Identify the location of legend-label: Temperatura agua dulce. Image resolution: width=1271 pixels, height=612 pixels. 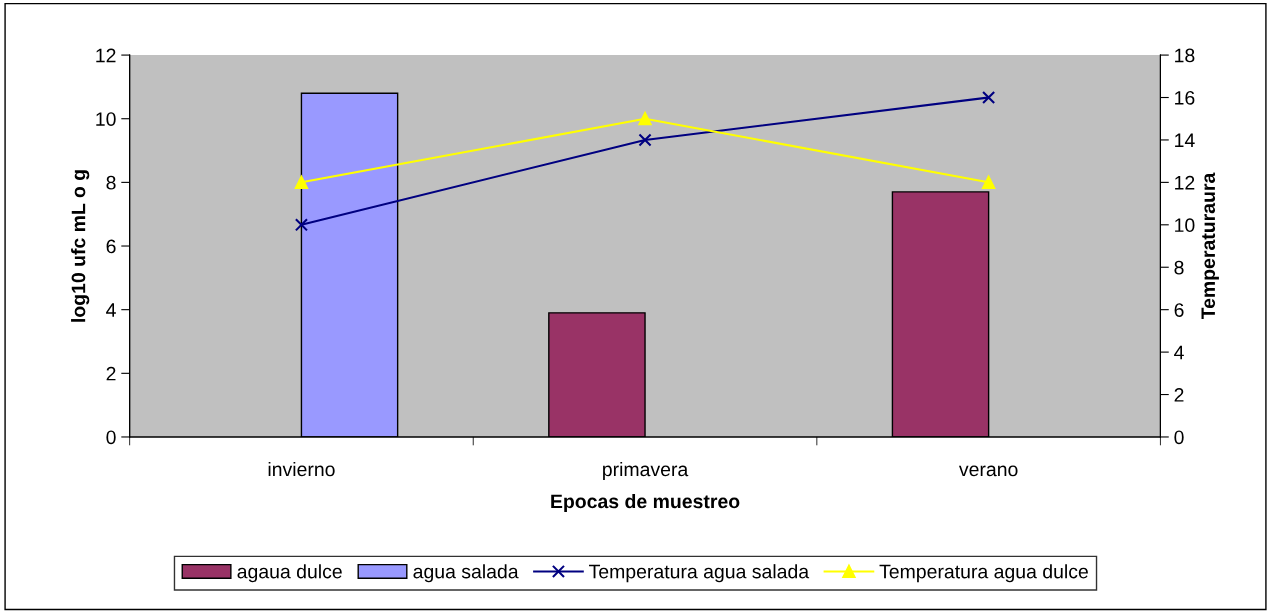
(983, 573).